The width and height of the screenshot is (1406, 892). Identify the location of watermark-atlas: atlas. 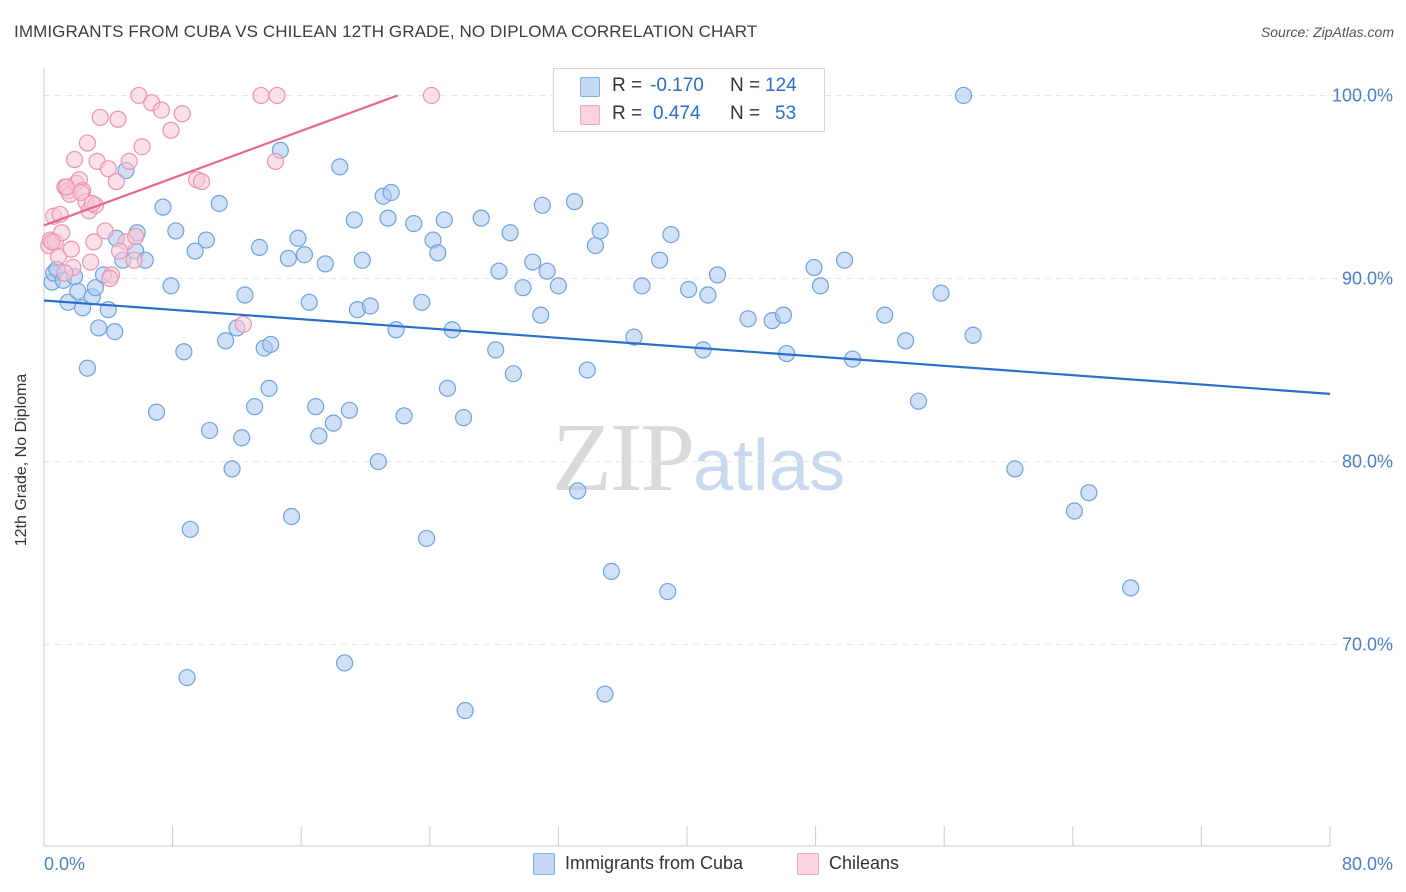
(769, 466).